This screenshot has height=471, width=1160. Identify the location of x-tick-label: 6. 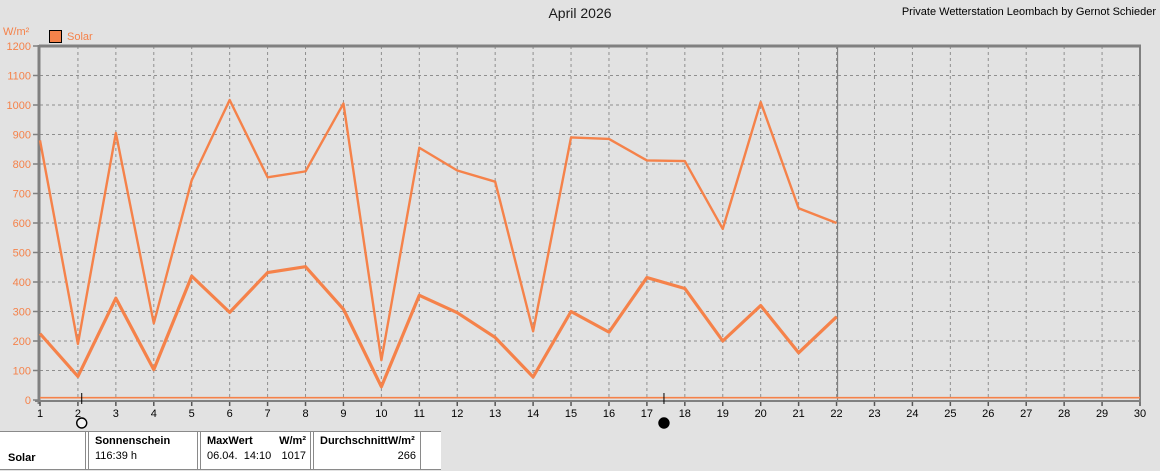
(230, 414).